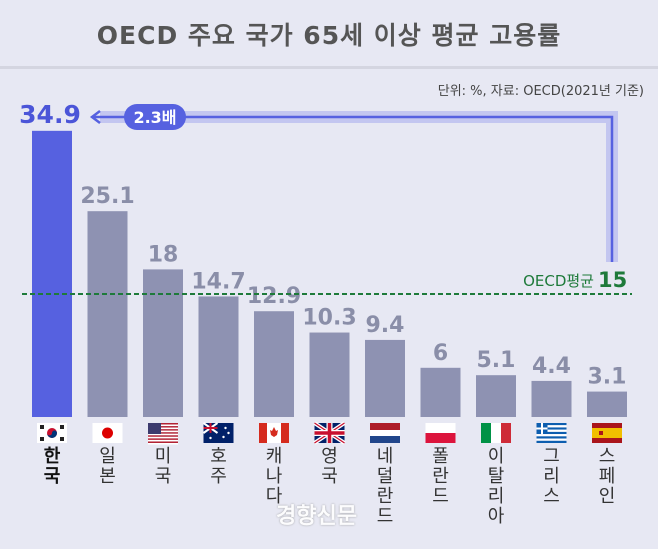 The image size is (658, 549). I want to click on flag-icon-au, so click(218, 432).